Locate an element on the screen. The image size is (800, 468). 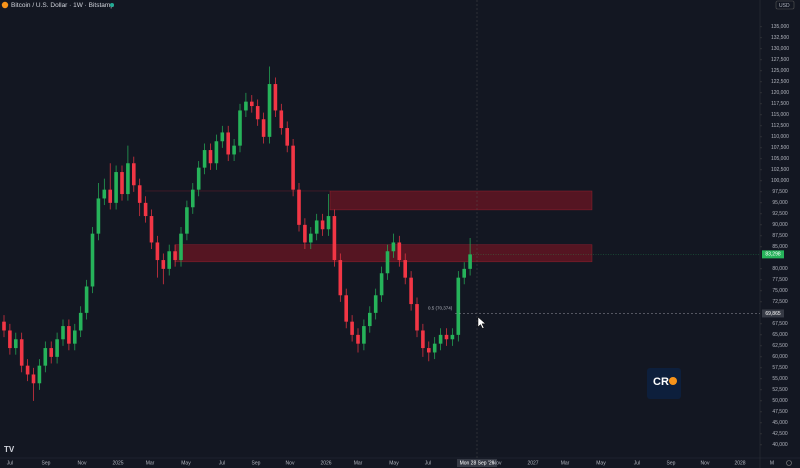
y-tick-label: 100,000 is located at coordinates (780, 181).